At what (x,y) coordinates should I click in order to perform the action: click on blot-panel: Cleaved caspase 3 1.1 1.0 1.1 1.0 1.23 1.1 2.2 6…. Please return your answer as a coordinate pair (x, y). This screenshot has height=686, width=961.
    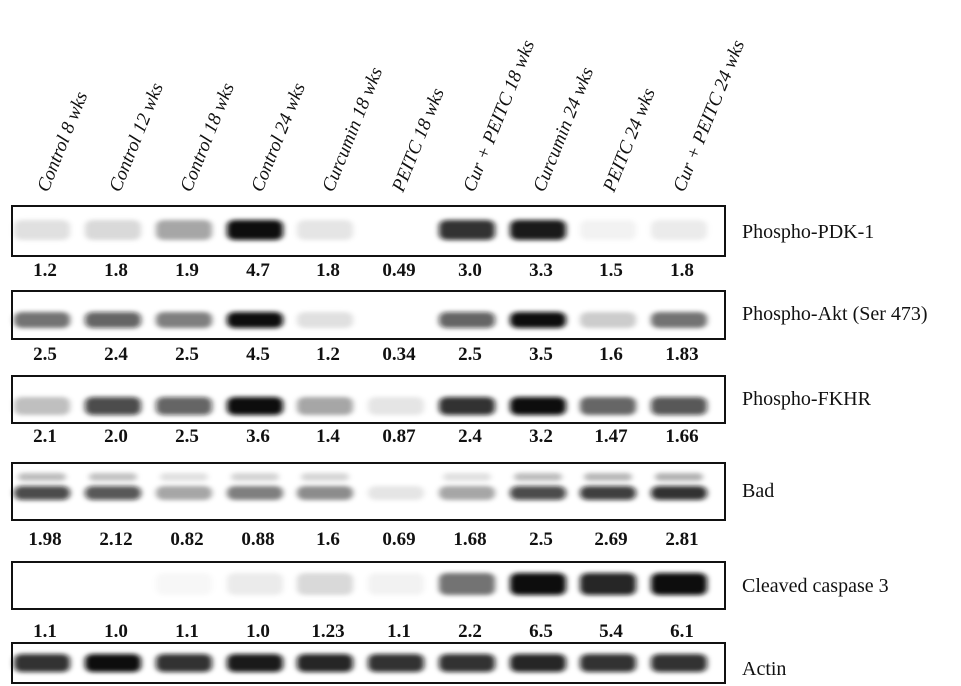
    Looking at the image, I should click on (450, 601).